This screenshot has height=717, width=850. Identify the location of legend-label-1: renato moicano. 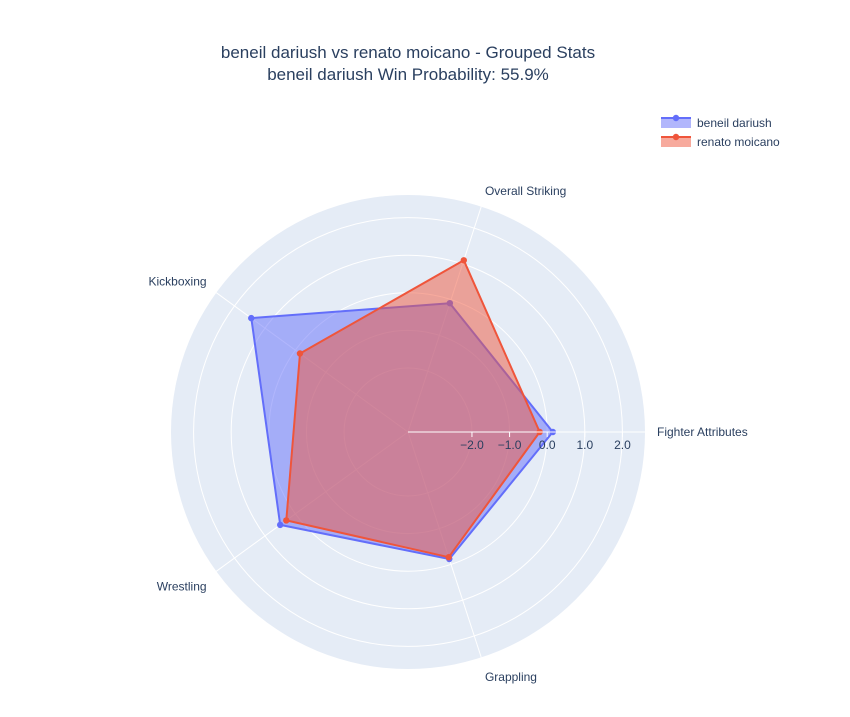
(738, 142).